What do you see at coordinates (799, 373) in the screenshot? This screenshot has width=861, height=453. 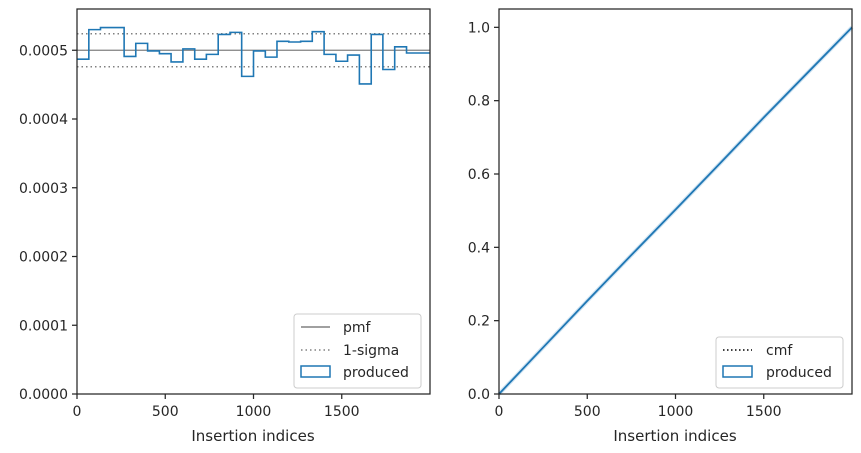 I see `cmf-legend-label-produced: produced` at bounding box center [799, 373].